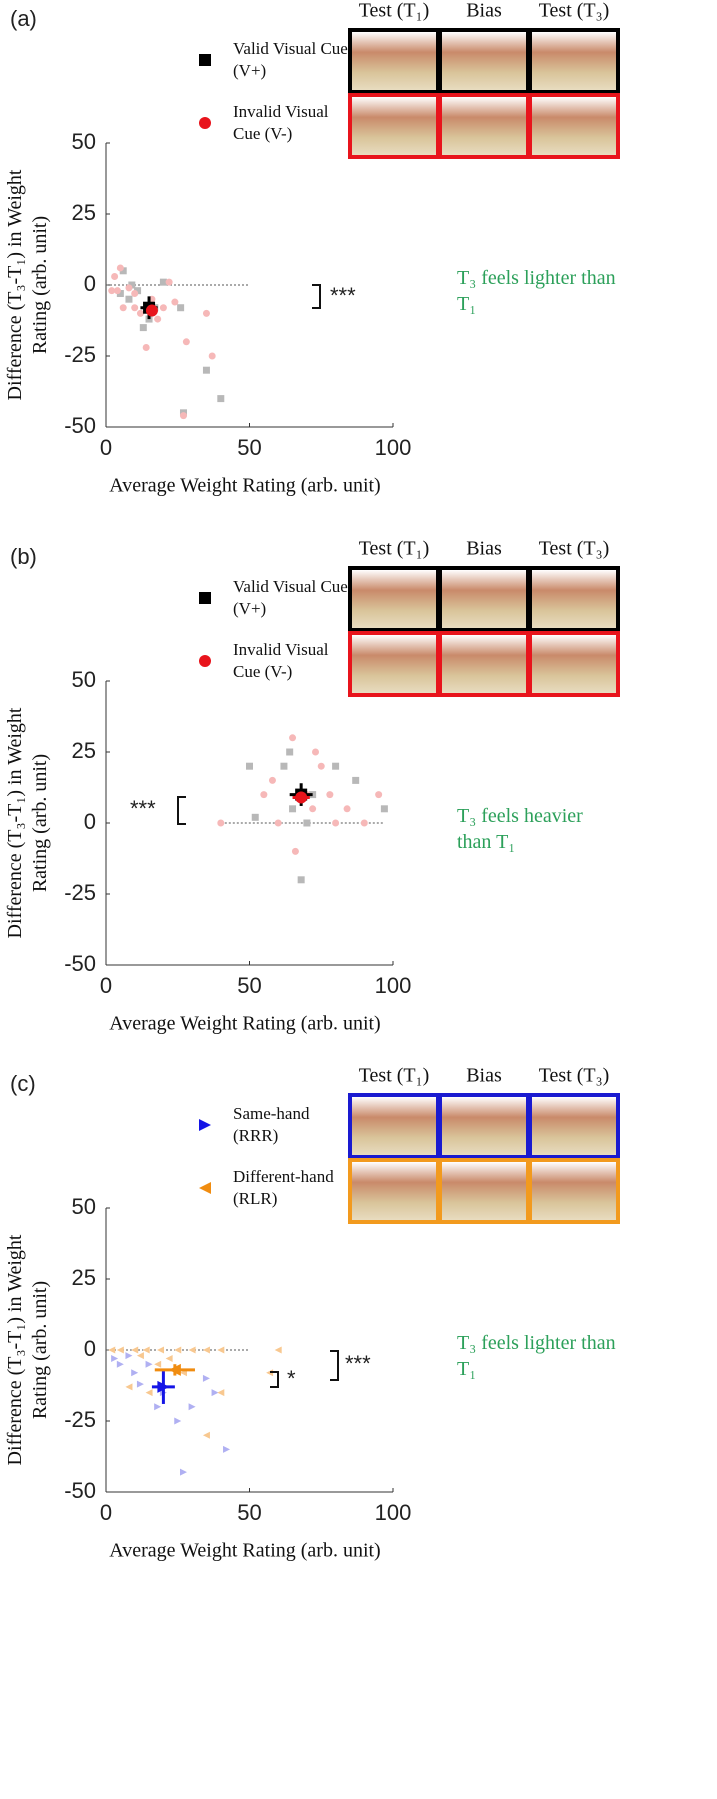 The image size is (717, 1799). Describe the element at coordinates (80, 1419) in the screenshot. I see `y-tick-label: -25` at that location.